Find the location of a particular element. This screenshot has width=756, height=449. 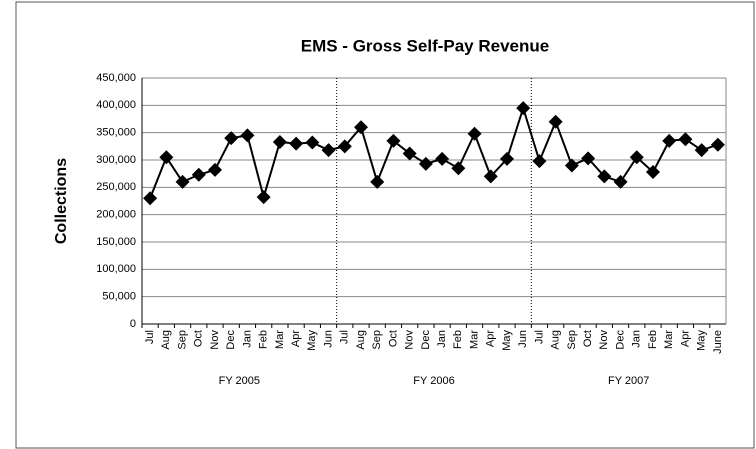

y-tick-label: 50,000 is located at coordinates (119, 297).